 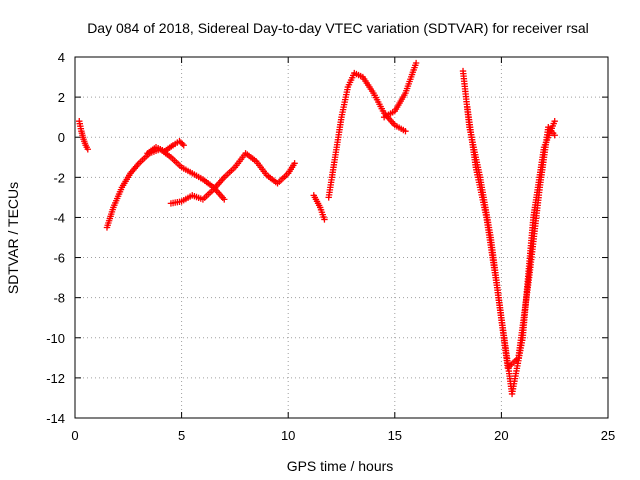 What do you see at coordinates (61, 57) in the screenshot?
I see `y-tick-label: 4` at bounding box center [61, 57].